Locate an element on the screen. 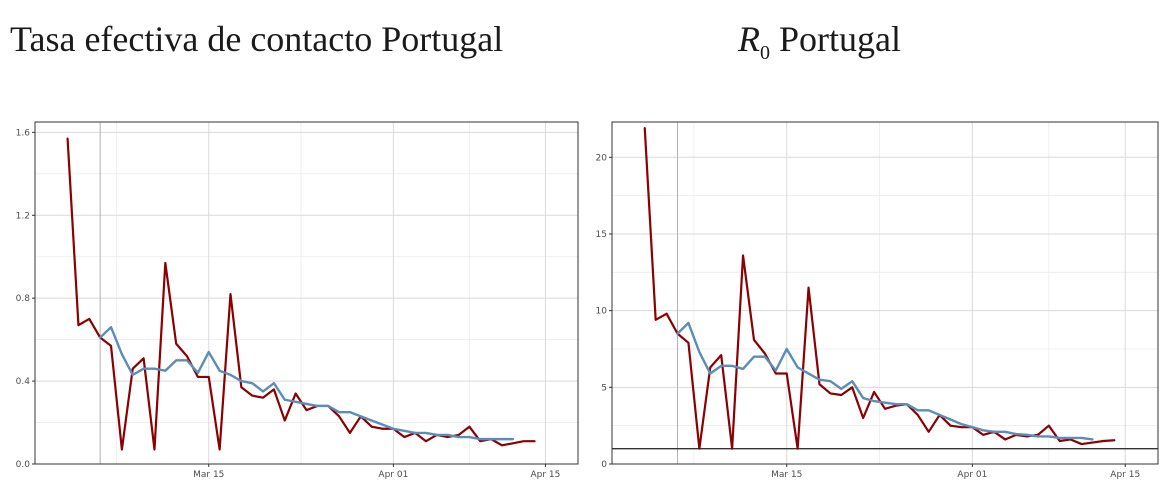 The height and width of the screenshot is (481, 1170). y-tick-label: 1.2 is located at coordinates (23, 216).